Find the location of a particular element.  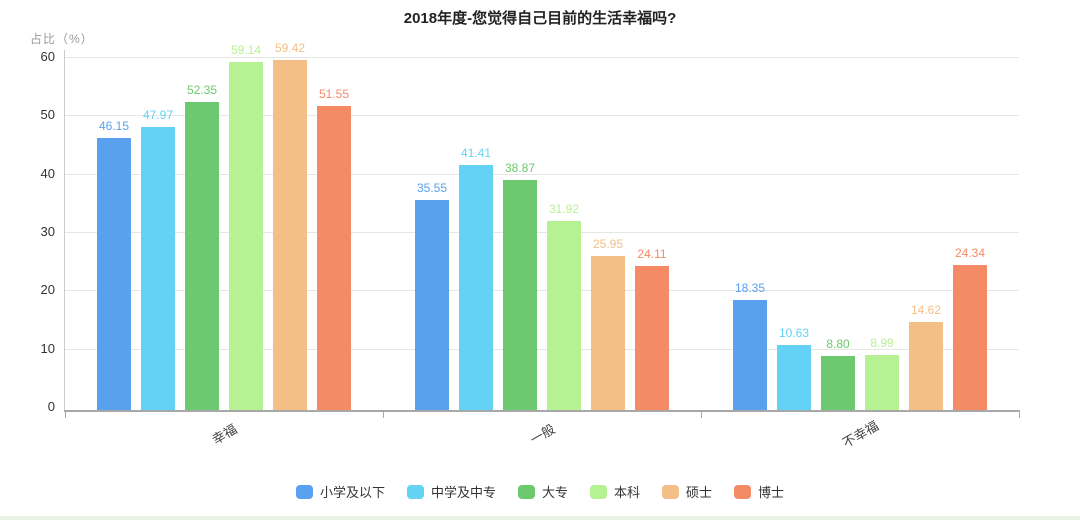

bar-value-label: 51.55 is located at coordinates (334, 94).